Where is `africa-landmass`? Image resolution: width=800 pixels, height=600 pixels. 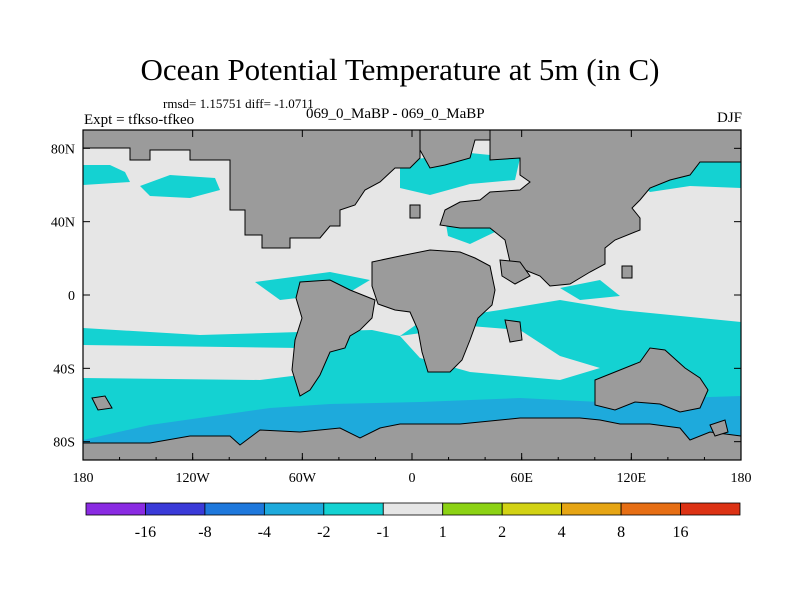
africa-landmass is located at coordinates (433, 311).